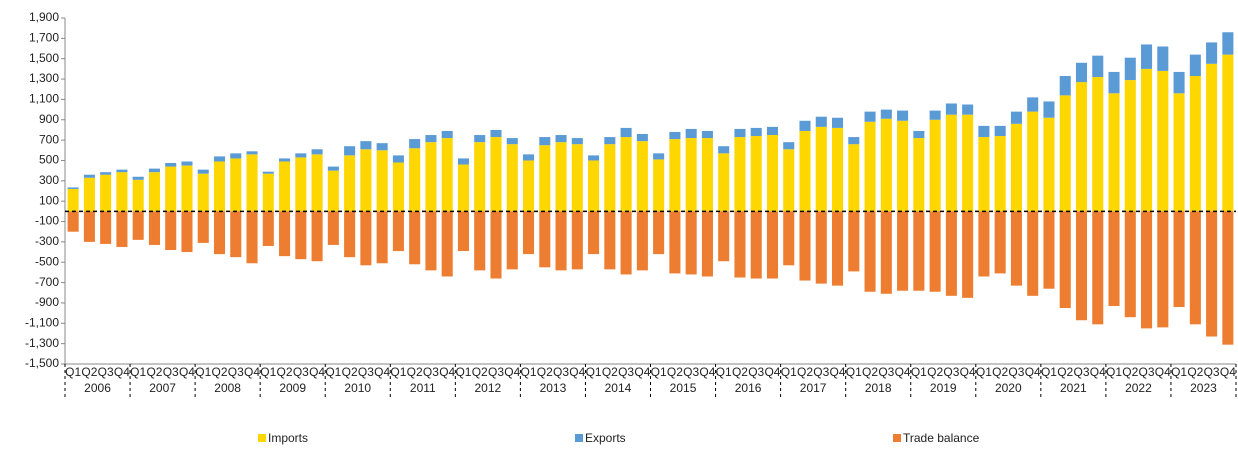 Image resolution: width=1238 pixels, height=450 pixels. I want to click on y-tick-label: -500, so click(47, 261).